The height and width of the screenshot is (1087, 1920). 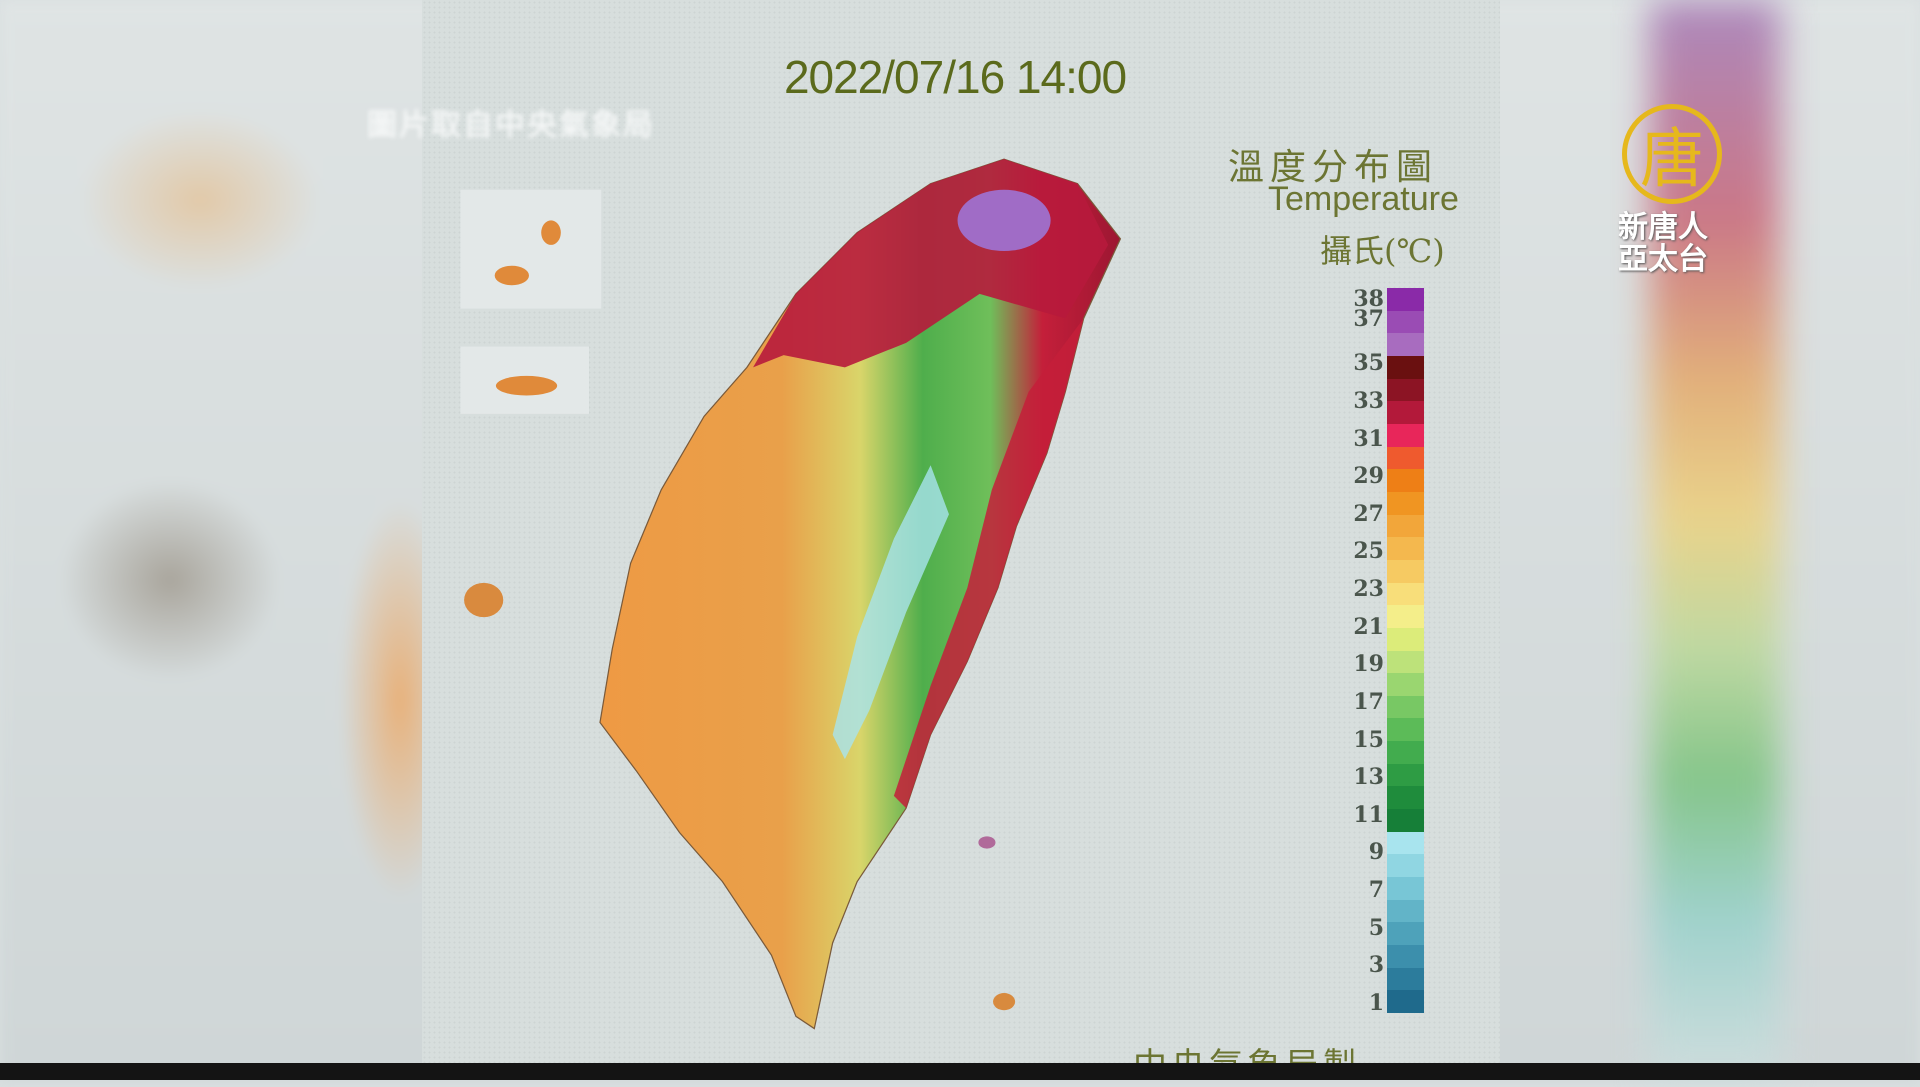 What do you see at coordinates (1368, 438) in the screenshot?
I see `colorbar-tick-label: 31` at bounding box center [1368, 438].